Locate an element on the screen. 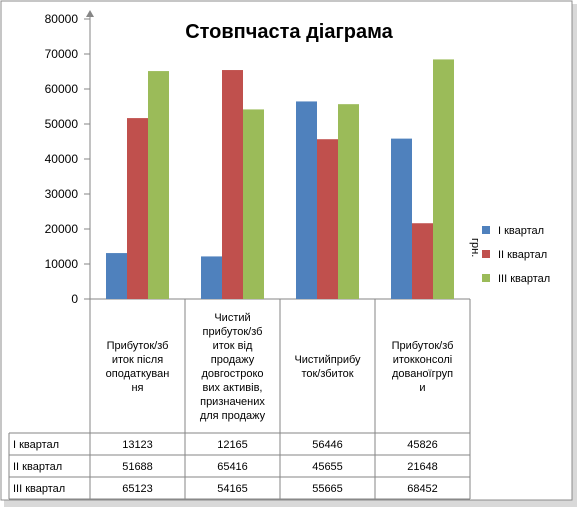 This screenshot has width=579, height=509. x-category-label: для продажу is located at coordinates (233, 416).